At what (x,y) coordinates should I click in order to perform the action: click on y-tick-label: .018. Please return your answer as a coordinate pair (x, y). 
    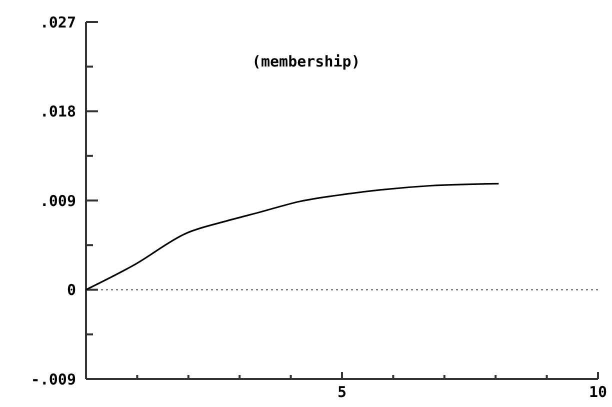
    Looking at the image, I should click on (58, 111).